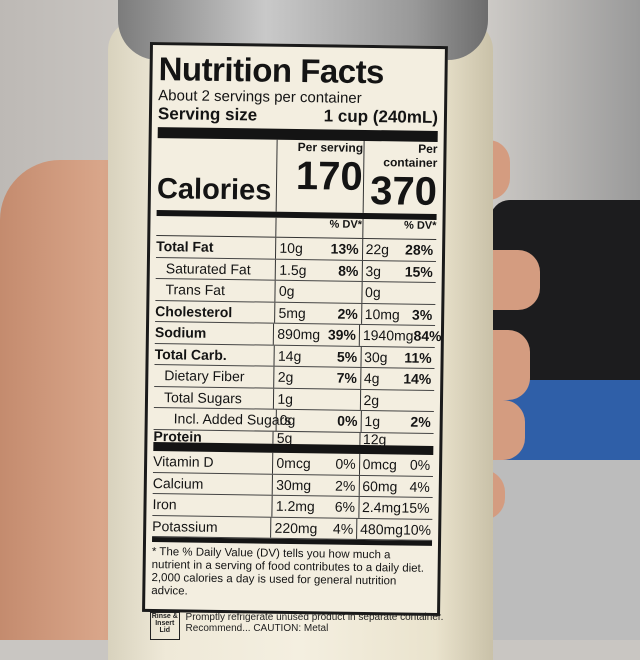 The image size is (640, 660). Describe the element at coordinates (318, 420) in the screenshot. I see `per-serving-values: 0g 0%` at that location.